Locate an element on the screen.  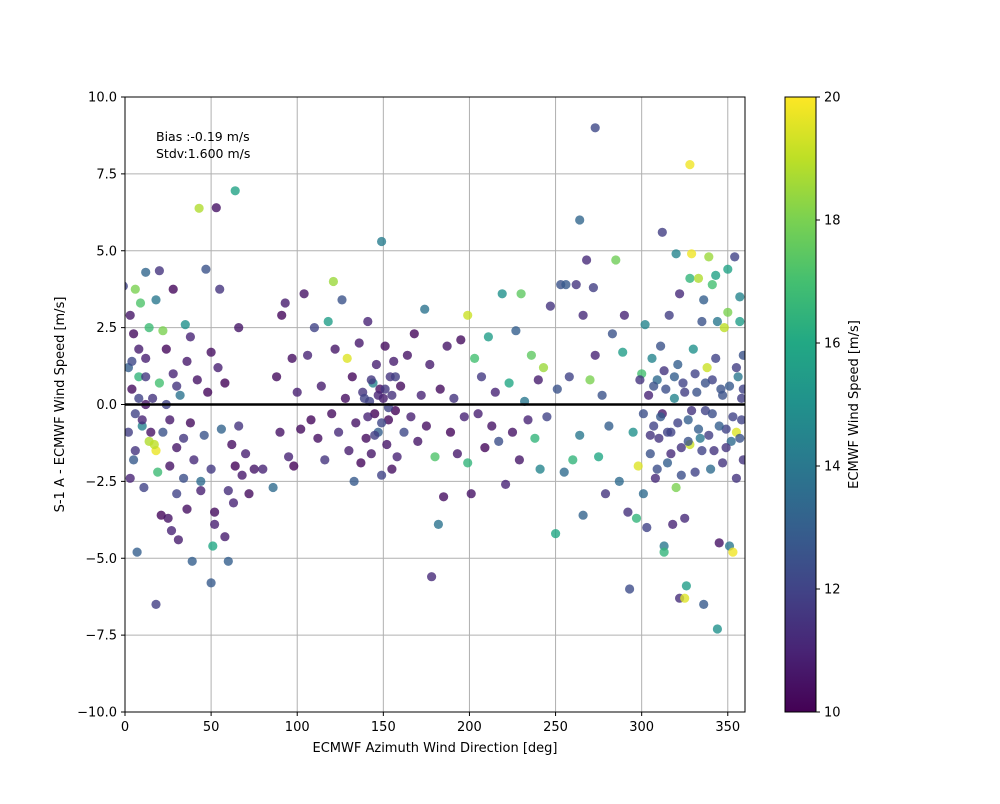
colorbar-tick-label: 20 is located at coordinates (832, 98).